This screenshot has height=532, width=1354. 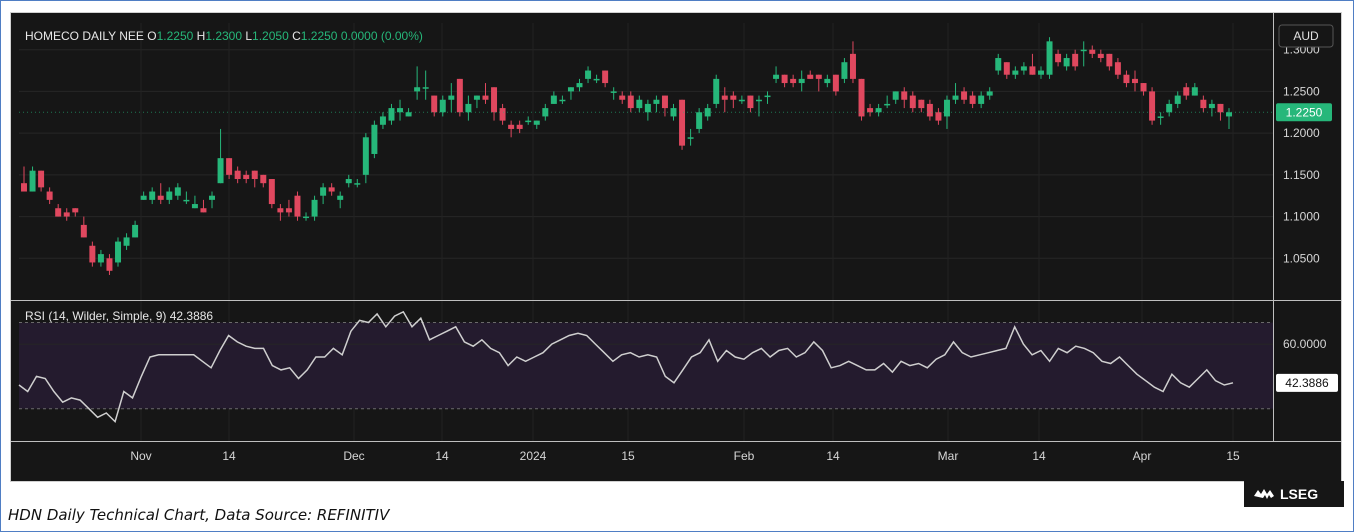 What do you see at coordinates (1264, 494) in the screenshot?
I see `lseg-logo-icon` at bounding box center [1264, 494].